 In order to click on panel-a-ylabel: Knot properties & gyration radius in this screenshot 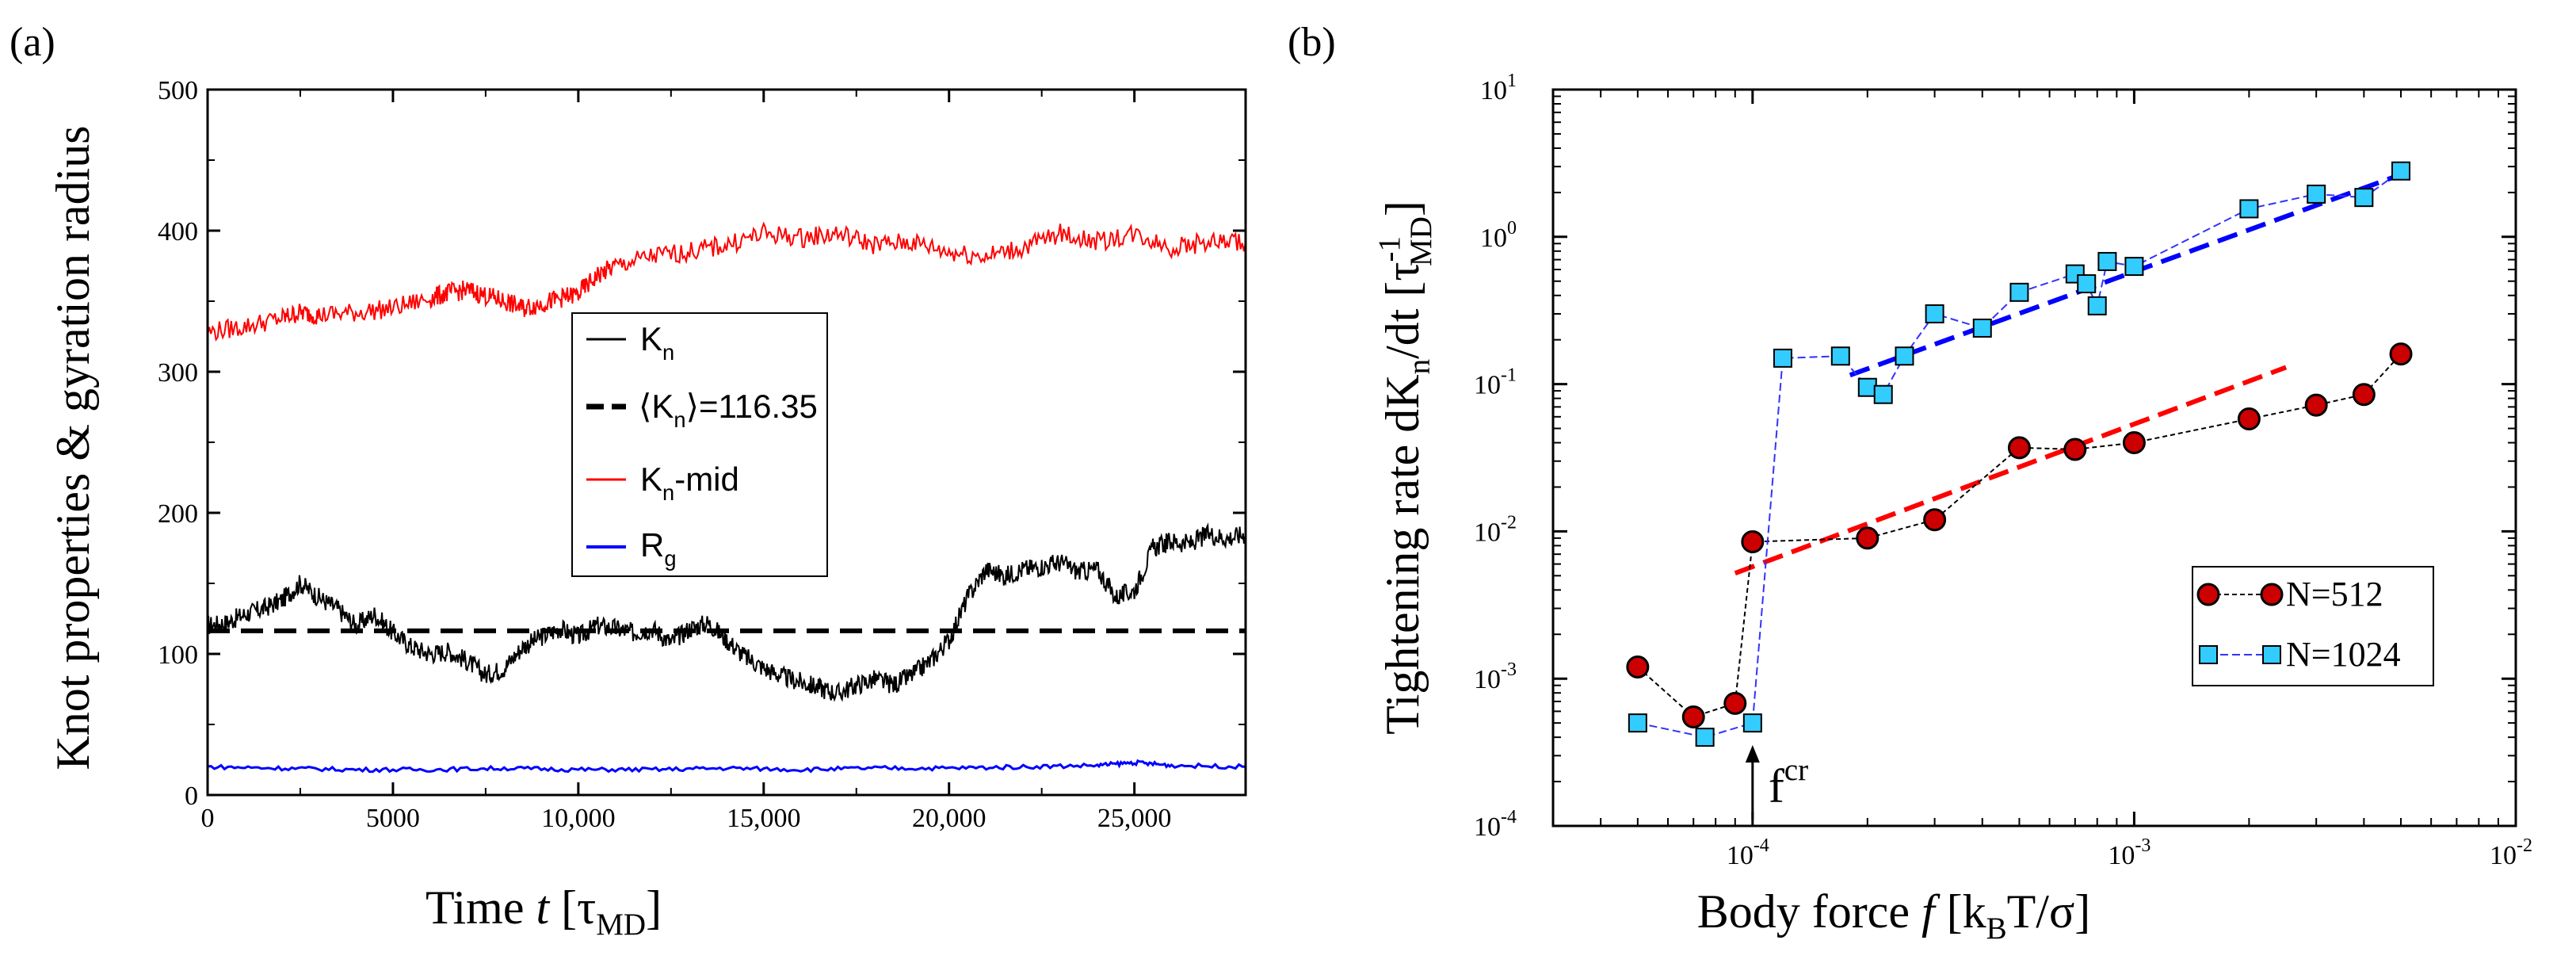, I will do `click(73, 447)`.